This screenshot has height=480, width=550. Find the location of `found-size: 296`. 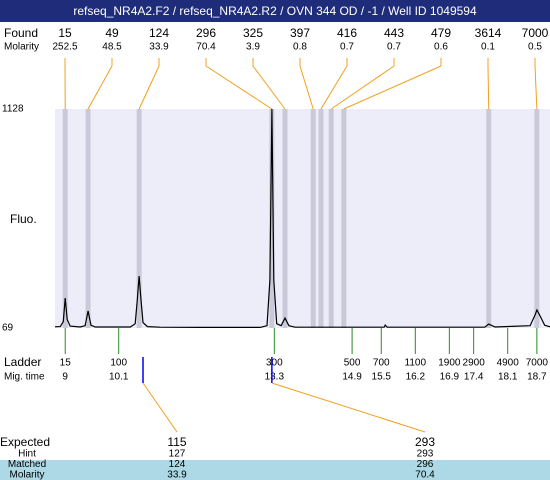

found-size: 296 is located at coordinates (206, 33).